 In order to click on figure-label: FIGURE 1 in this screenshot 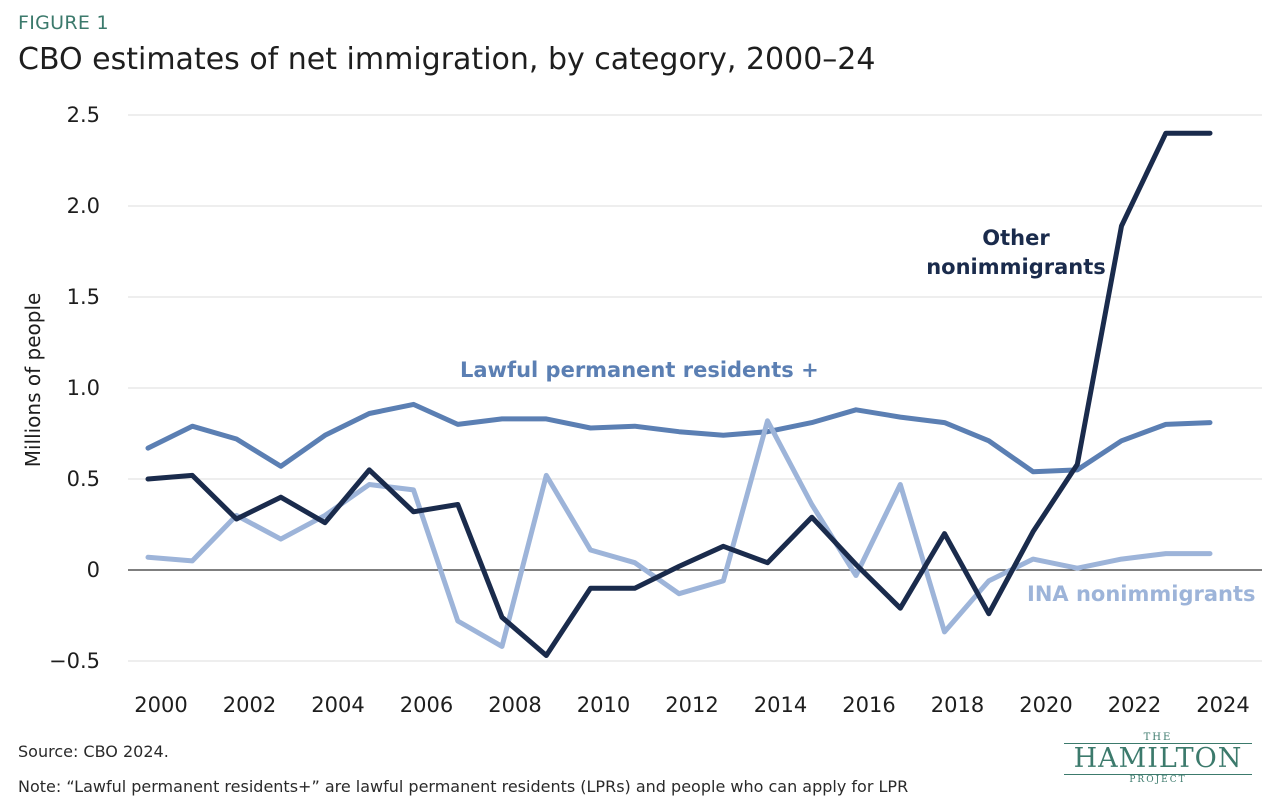, I will do `click(63, 23)`.